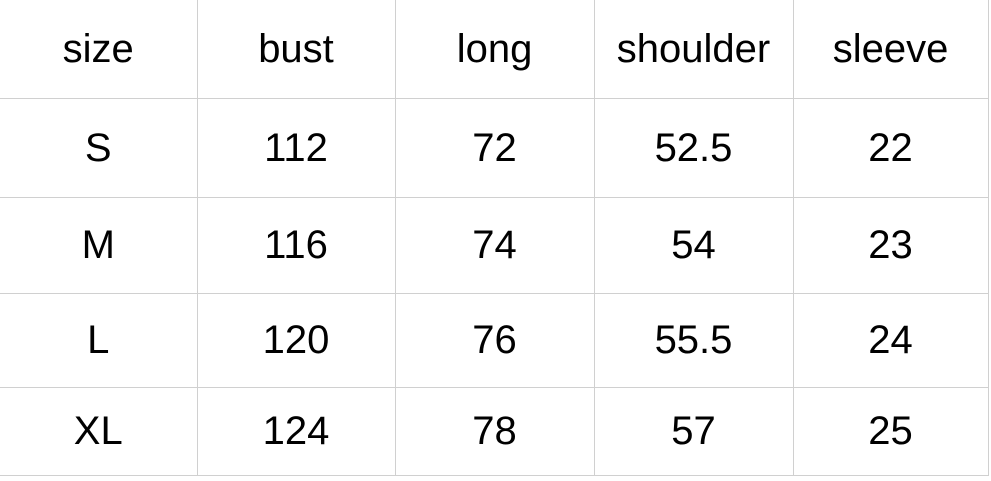  I want to click on cell-size-label: XL, so click(99, 431).